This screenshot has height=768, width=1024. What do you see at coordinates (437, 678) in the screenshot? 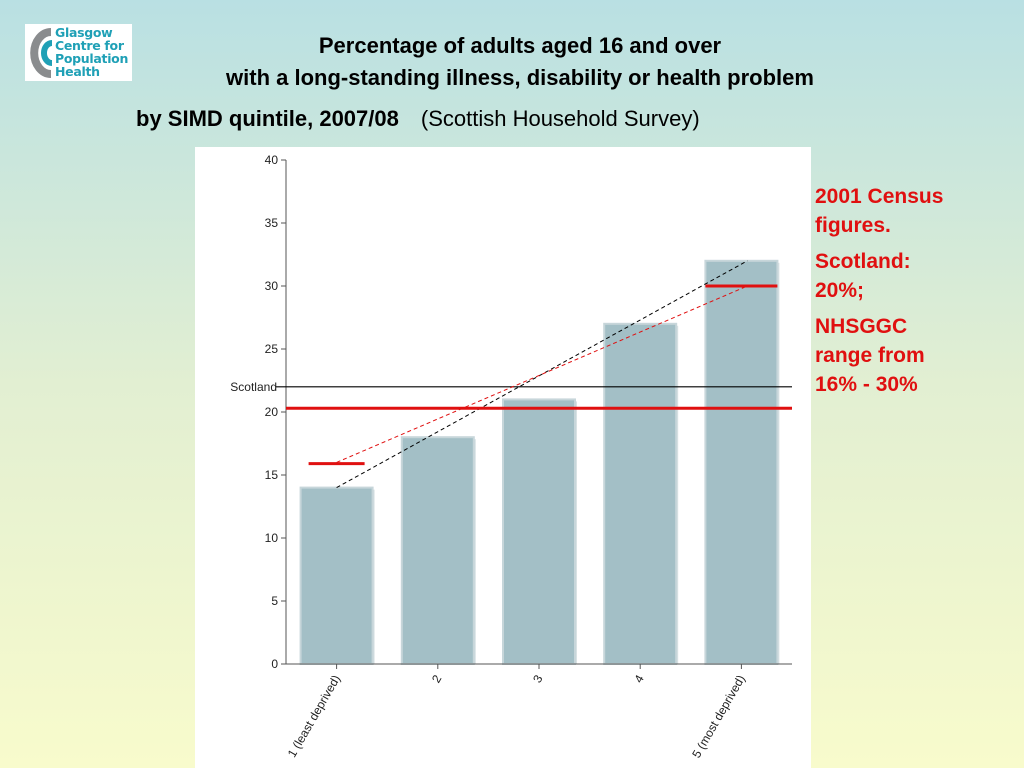
I see `x-tick-label: 2` at bounding box center [437, 678].